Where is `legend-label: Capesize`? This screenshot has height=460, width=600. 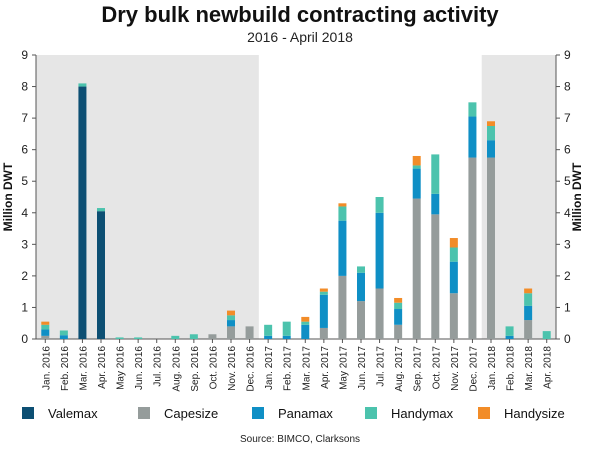 legend-label: Capesize is located at coordinates (191, 413).